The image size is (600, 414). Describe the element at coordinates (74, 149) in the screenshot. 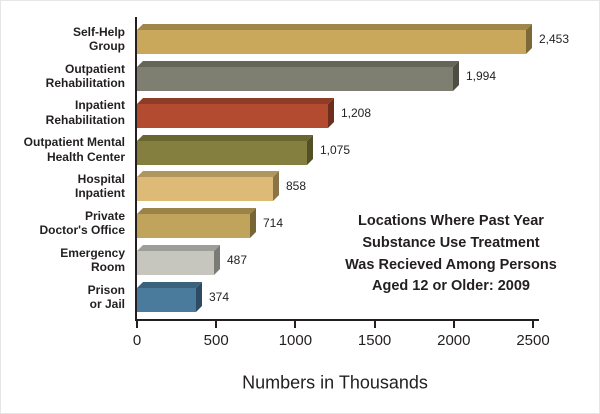

I see `category-label: Outpatient Mental Health Center` at that location.